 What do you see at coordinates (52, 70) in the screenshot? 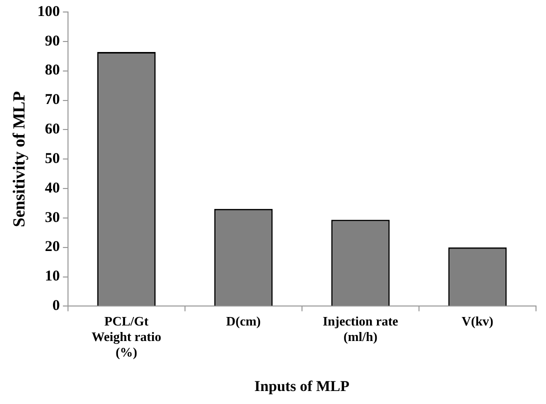
I see `y-tick-label: 80` at bounding box center [52, 70].